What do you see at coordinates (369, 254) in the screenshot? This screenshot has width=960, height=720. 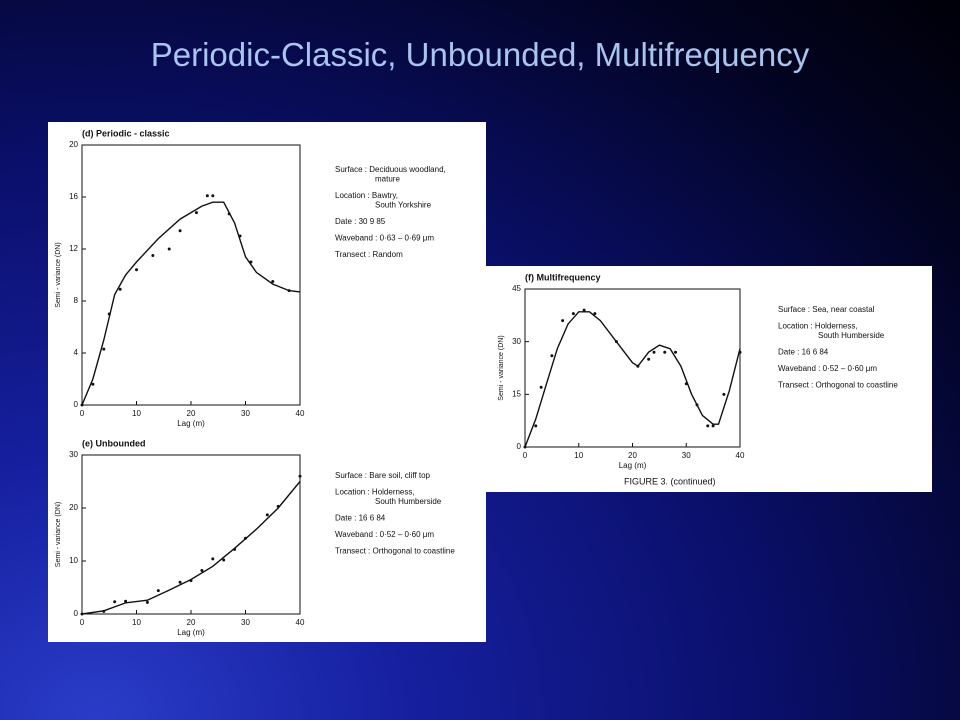 I see `note-line: Transect : Random` at bounding box center [369, 254].